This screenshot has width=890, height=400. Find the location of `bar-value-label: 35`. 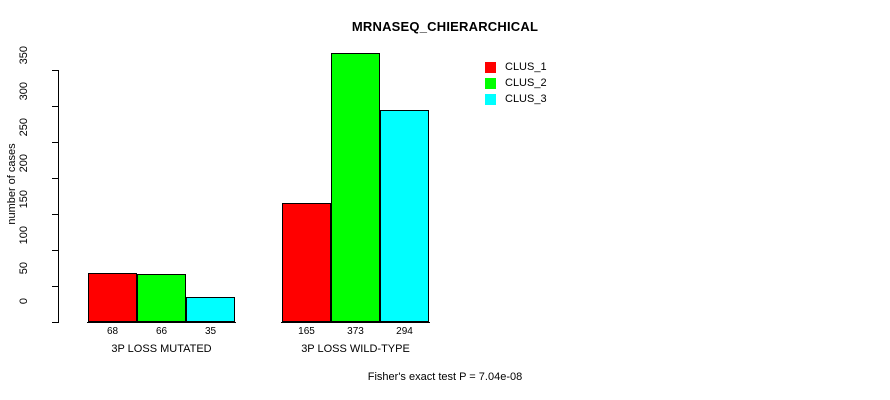

bar-value-label: 35 is located at coordinates (210, 331).